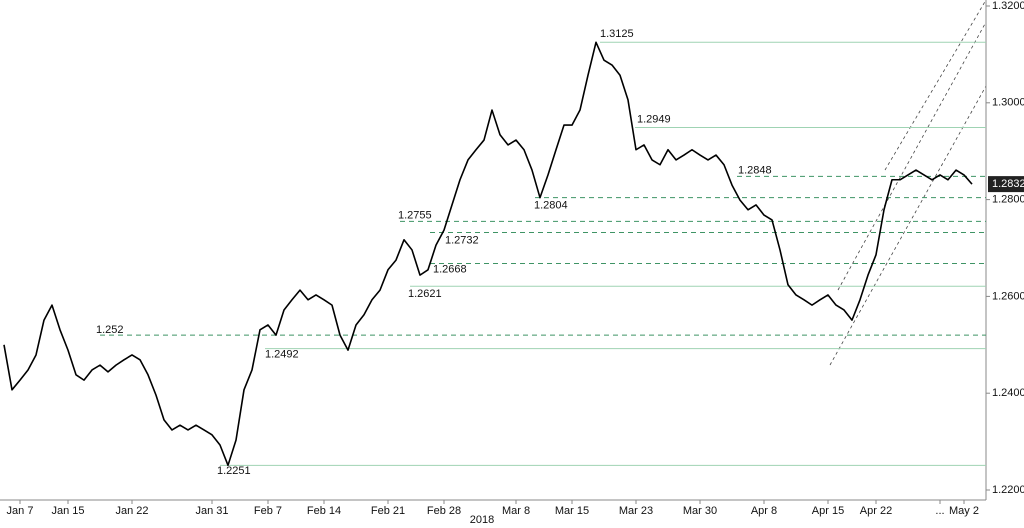  I want to click on x-tick-label: Feb 7, so click(268, 511).